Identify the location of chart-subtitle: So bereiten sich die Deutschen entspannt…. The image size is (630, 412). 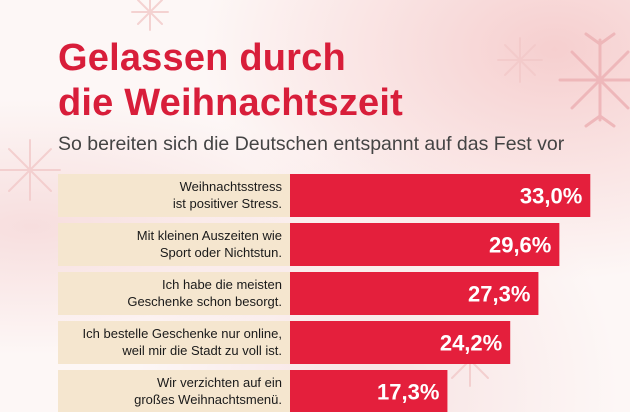
(311, 144).